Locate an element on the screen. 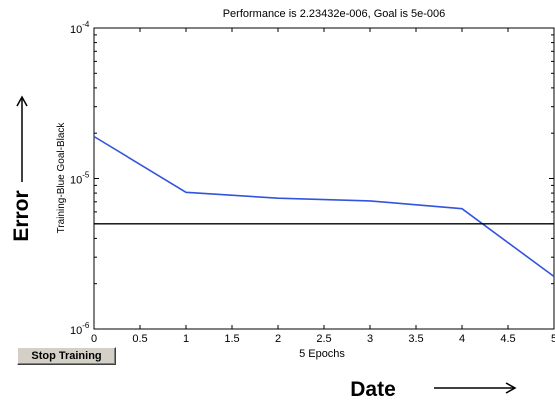  y-tick-label: 10⁻⁶ is located at coordinates (80, 329).